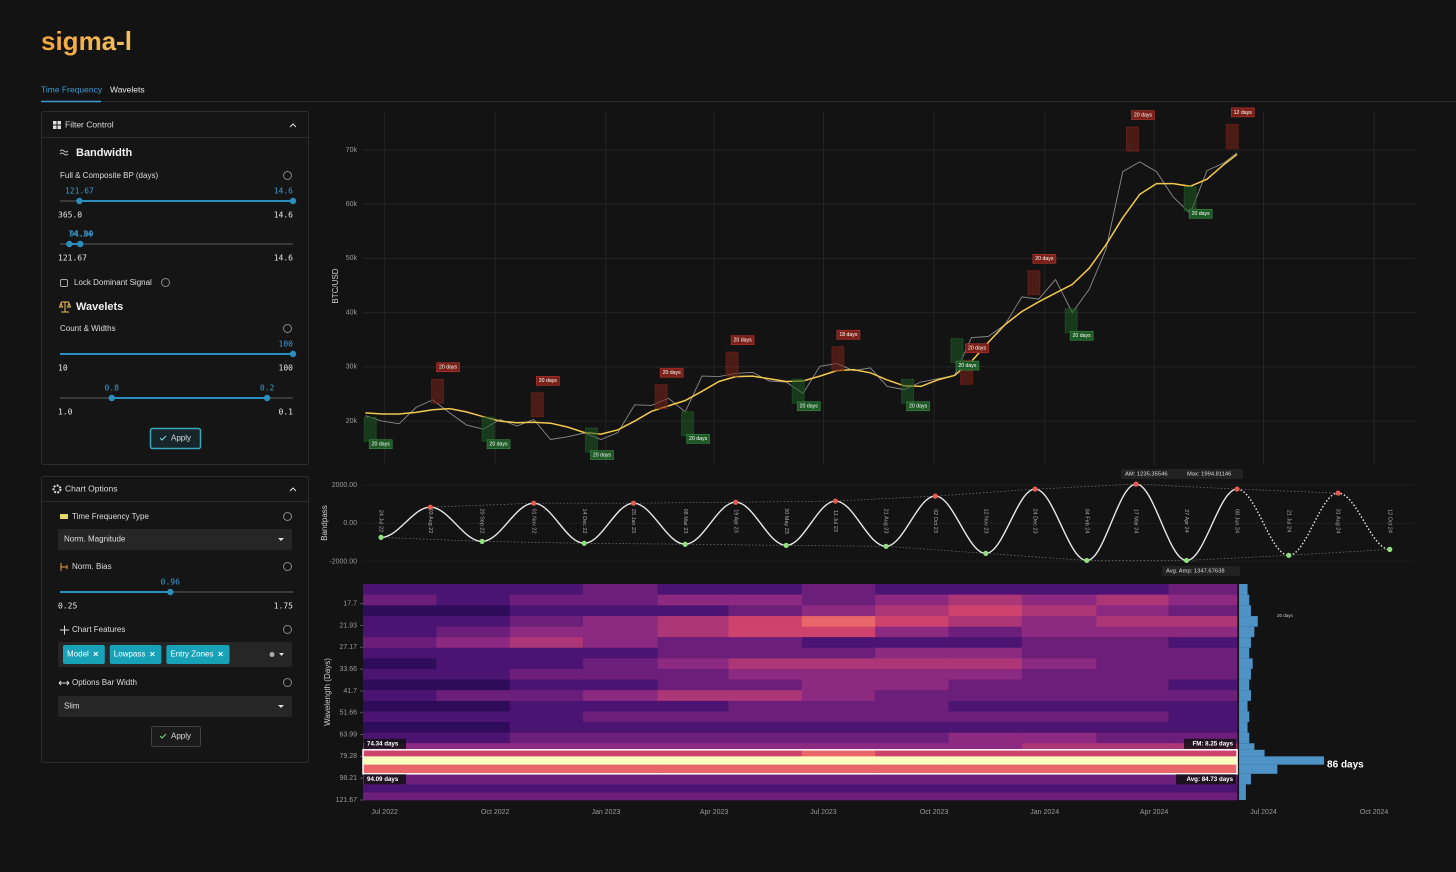 The height and width of the screenshot is (872, 1456). I want to click on stat-box, so click(1213, 474).